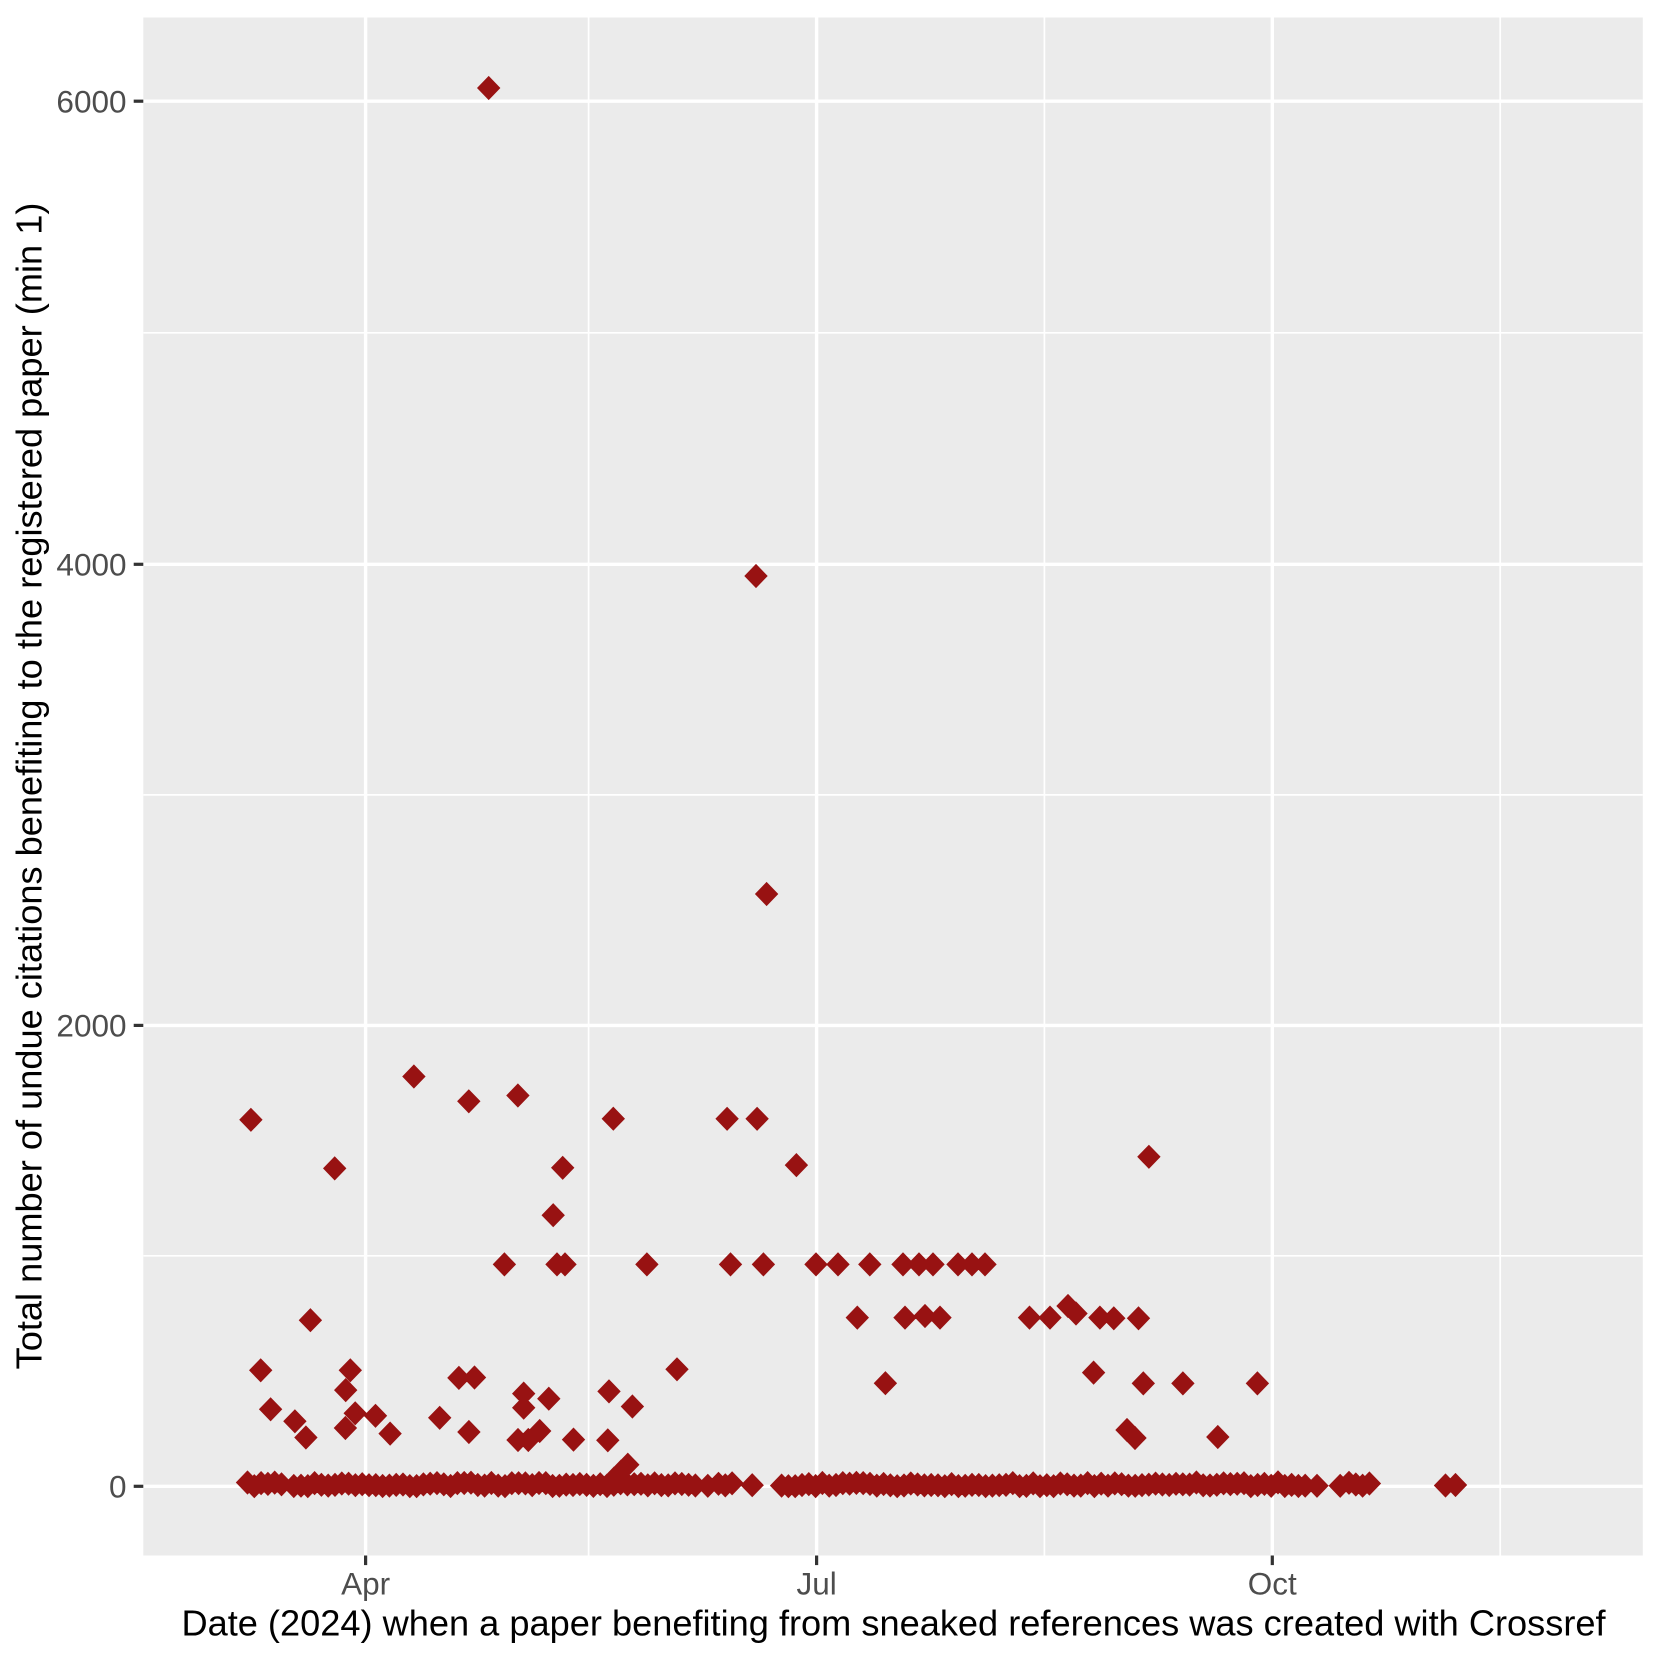 This screenshot has width=1661, height=1661. I want to click on svg-text: Apr, so click(365, 1584).